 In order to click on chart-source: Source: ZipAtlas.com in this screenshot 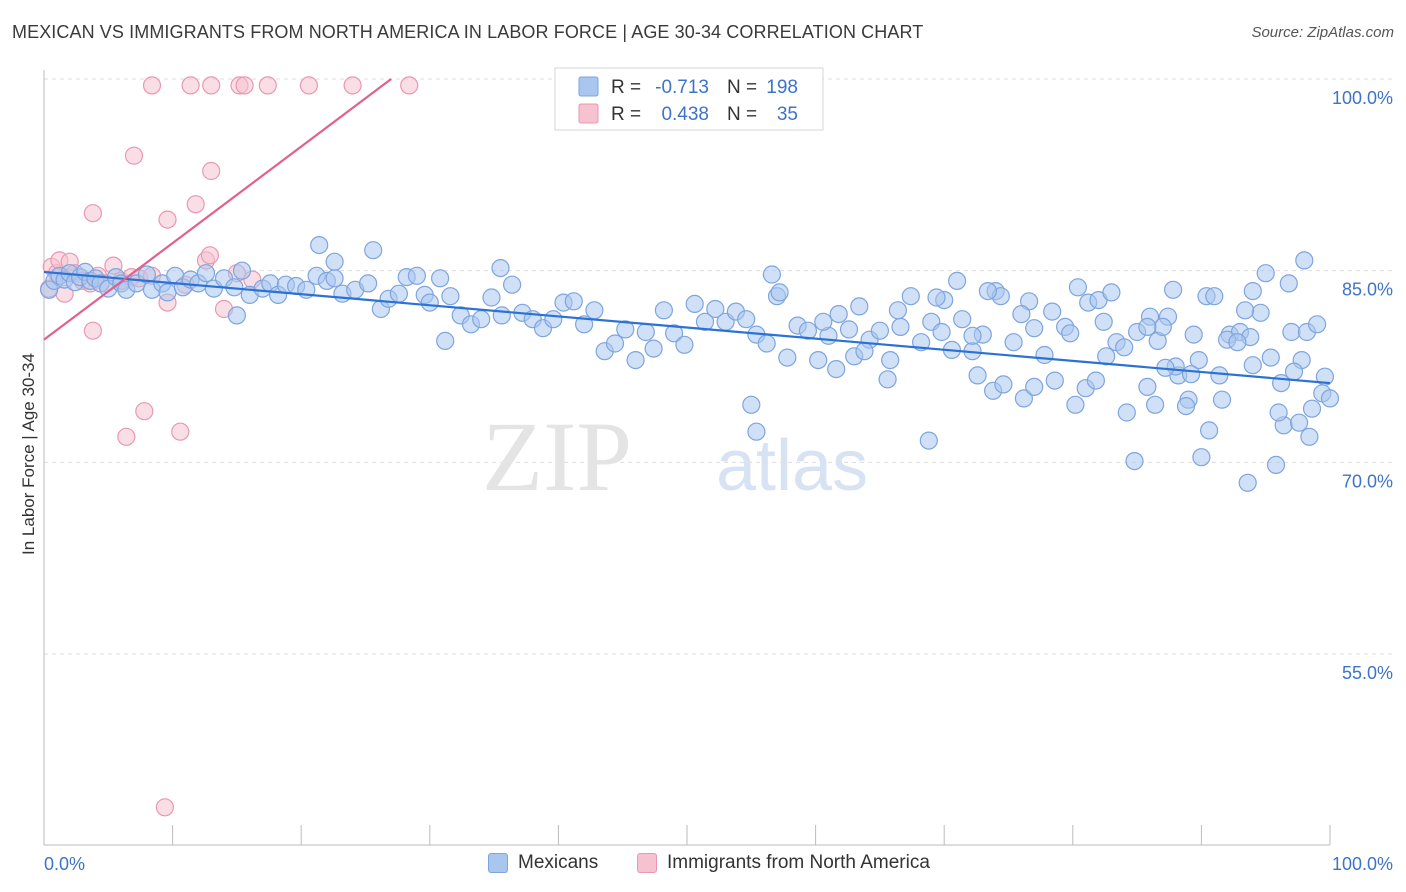, I will do `click(1322, 32)`.